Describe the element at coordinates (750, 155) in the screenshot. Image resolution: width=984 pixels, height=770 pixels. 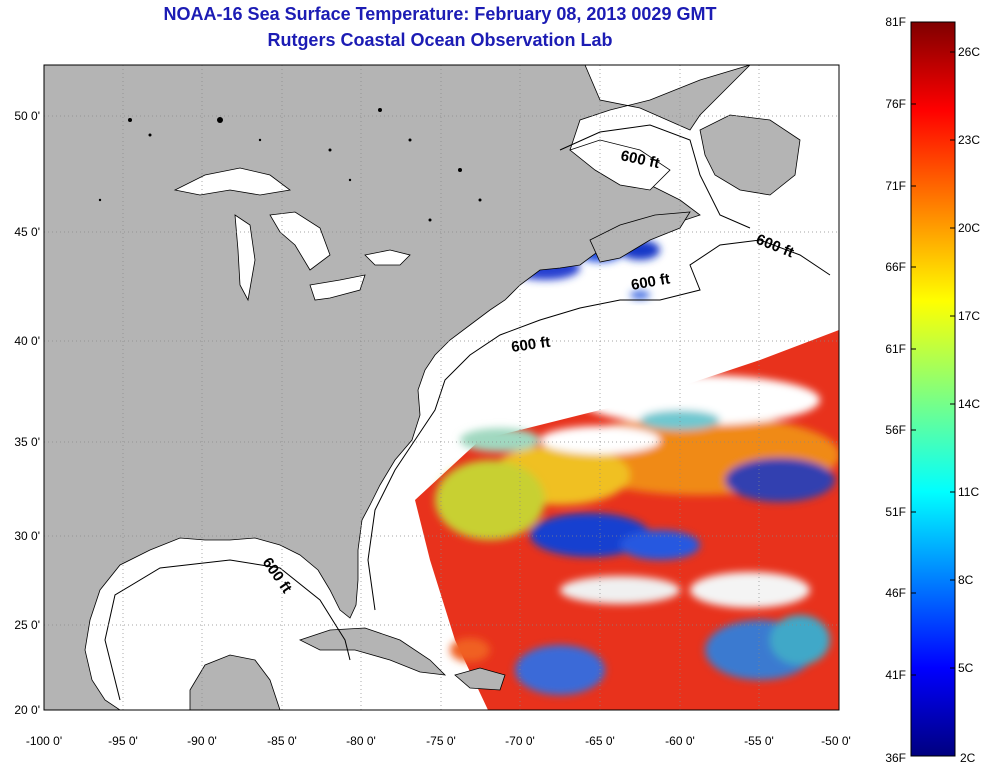
I see `newfoundland-land` at that location.